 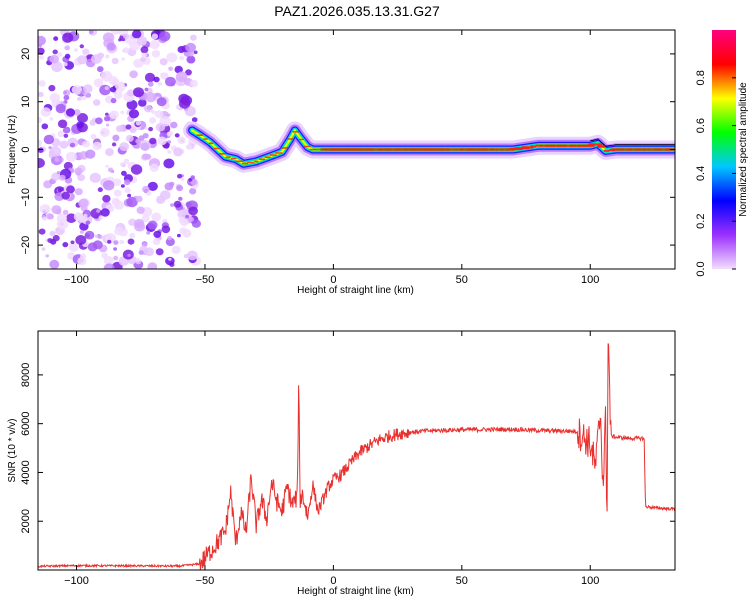 What do you see at coordinates (462, 581) in the screenshot?
I see `x-tick-label: 50` at bounding box center [462, 581].